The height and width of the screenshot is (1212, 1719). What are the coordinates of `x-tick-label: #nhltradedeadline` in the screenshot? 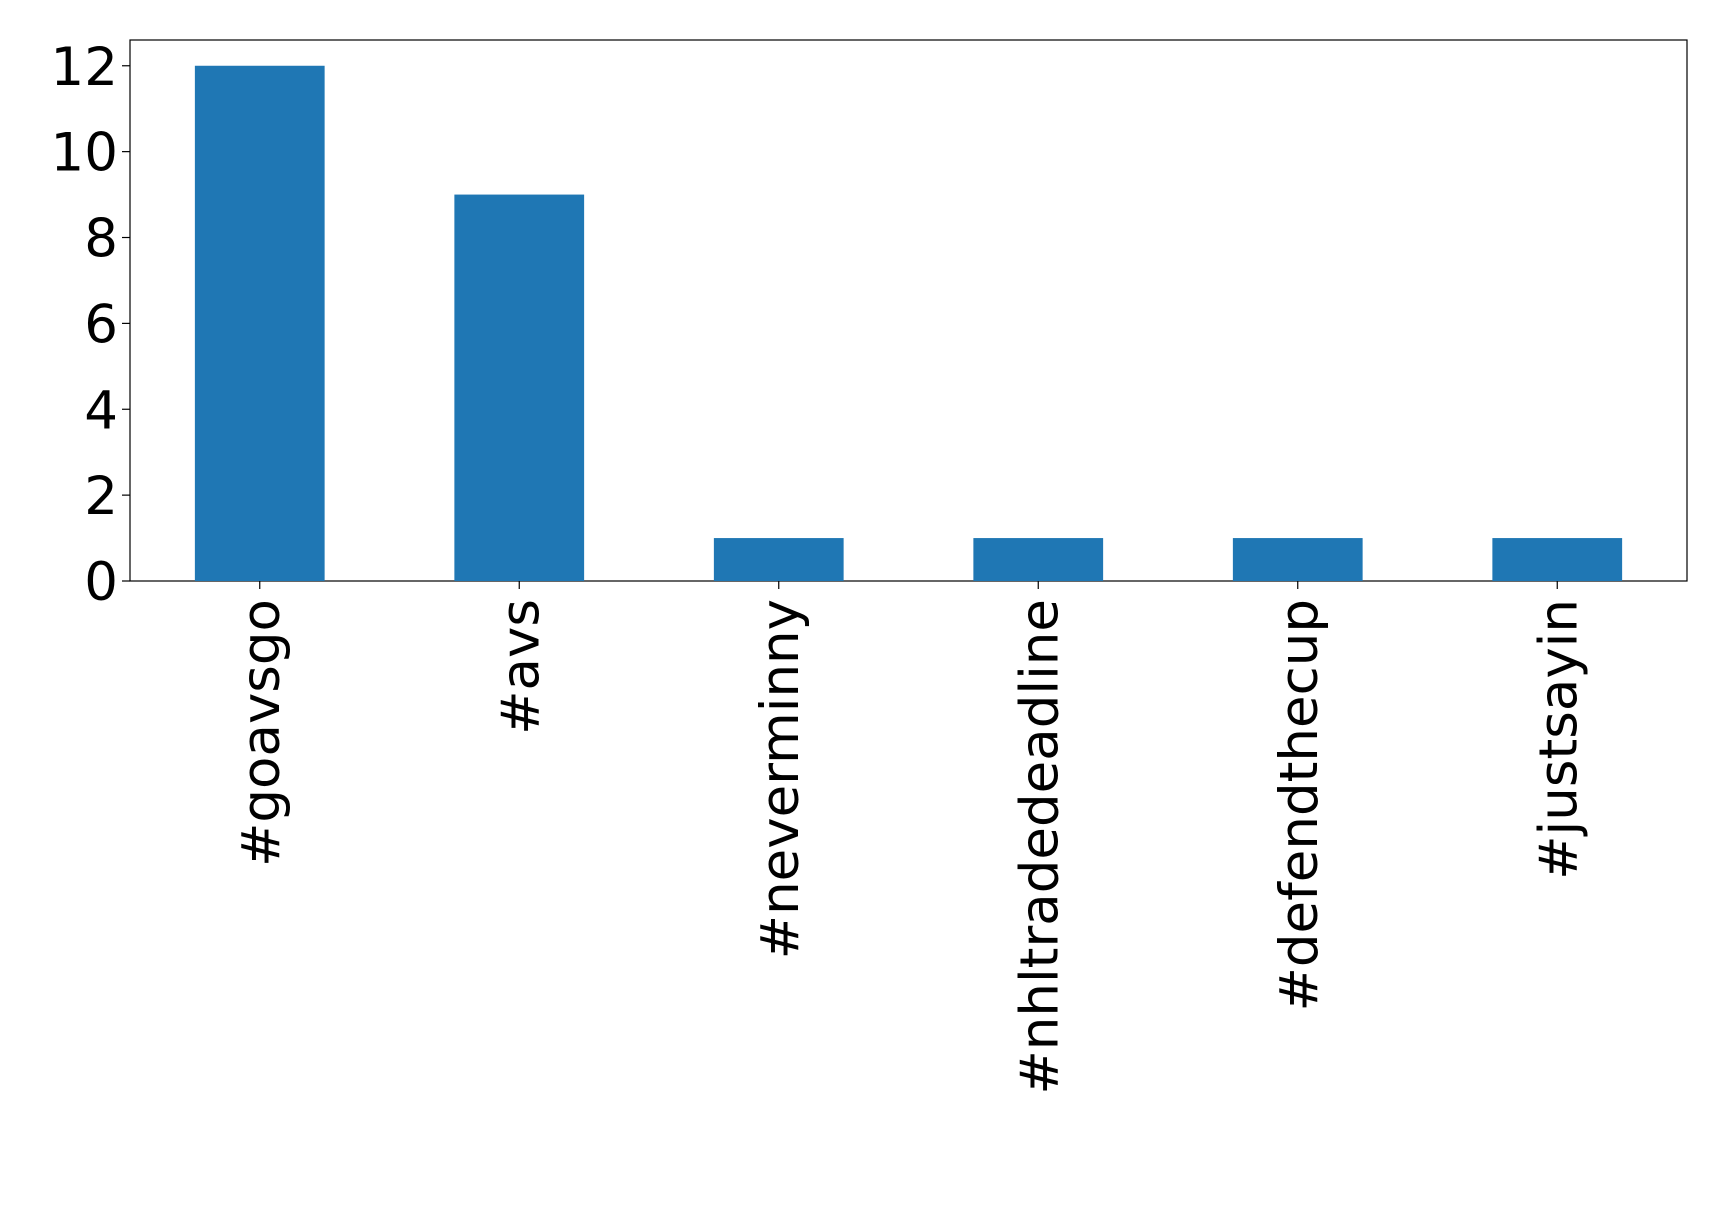 It's located at (1039, 847).